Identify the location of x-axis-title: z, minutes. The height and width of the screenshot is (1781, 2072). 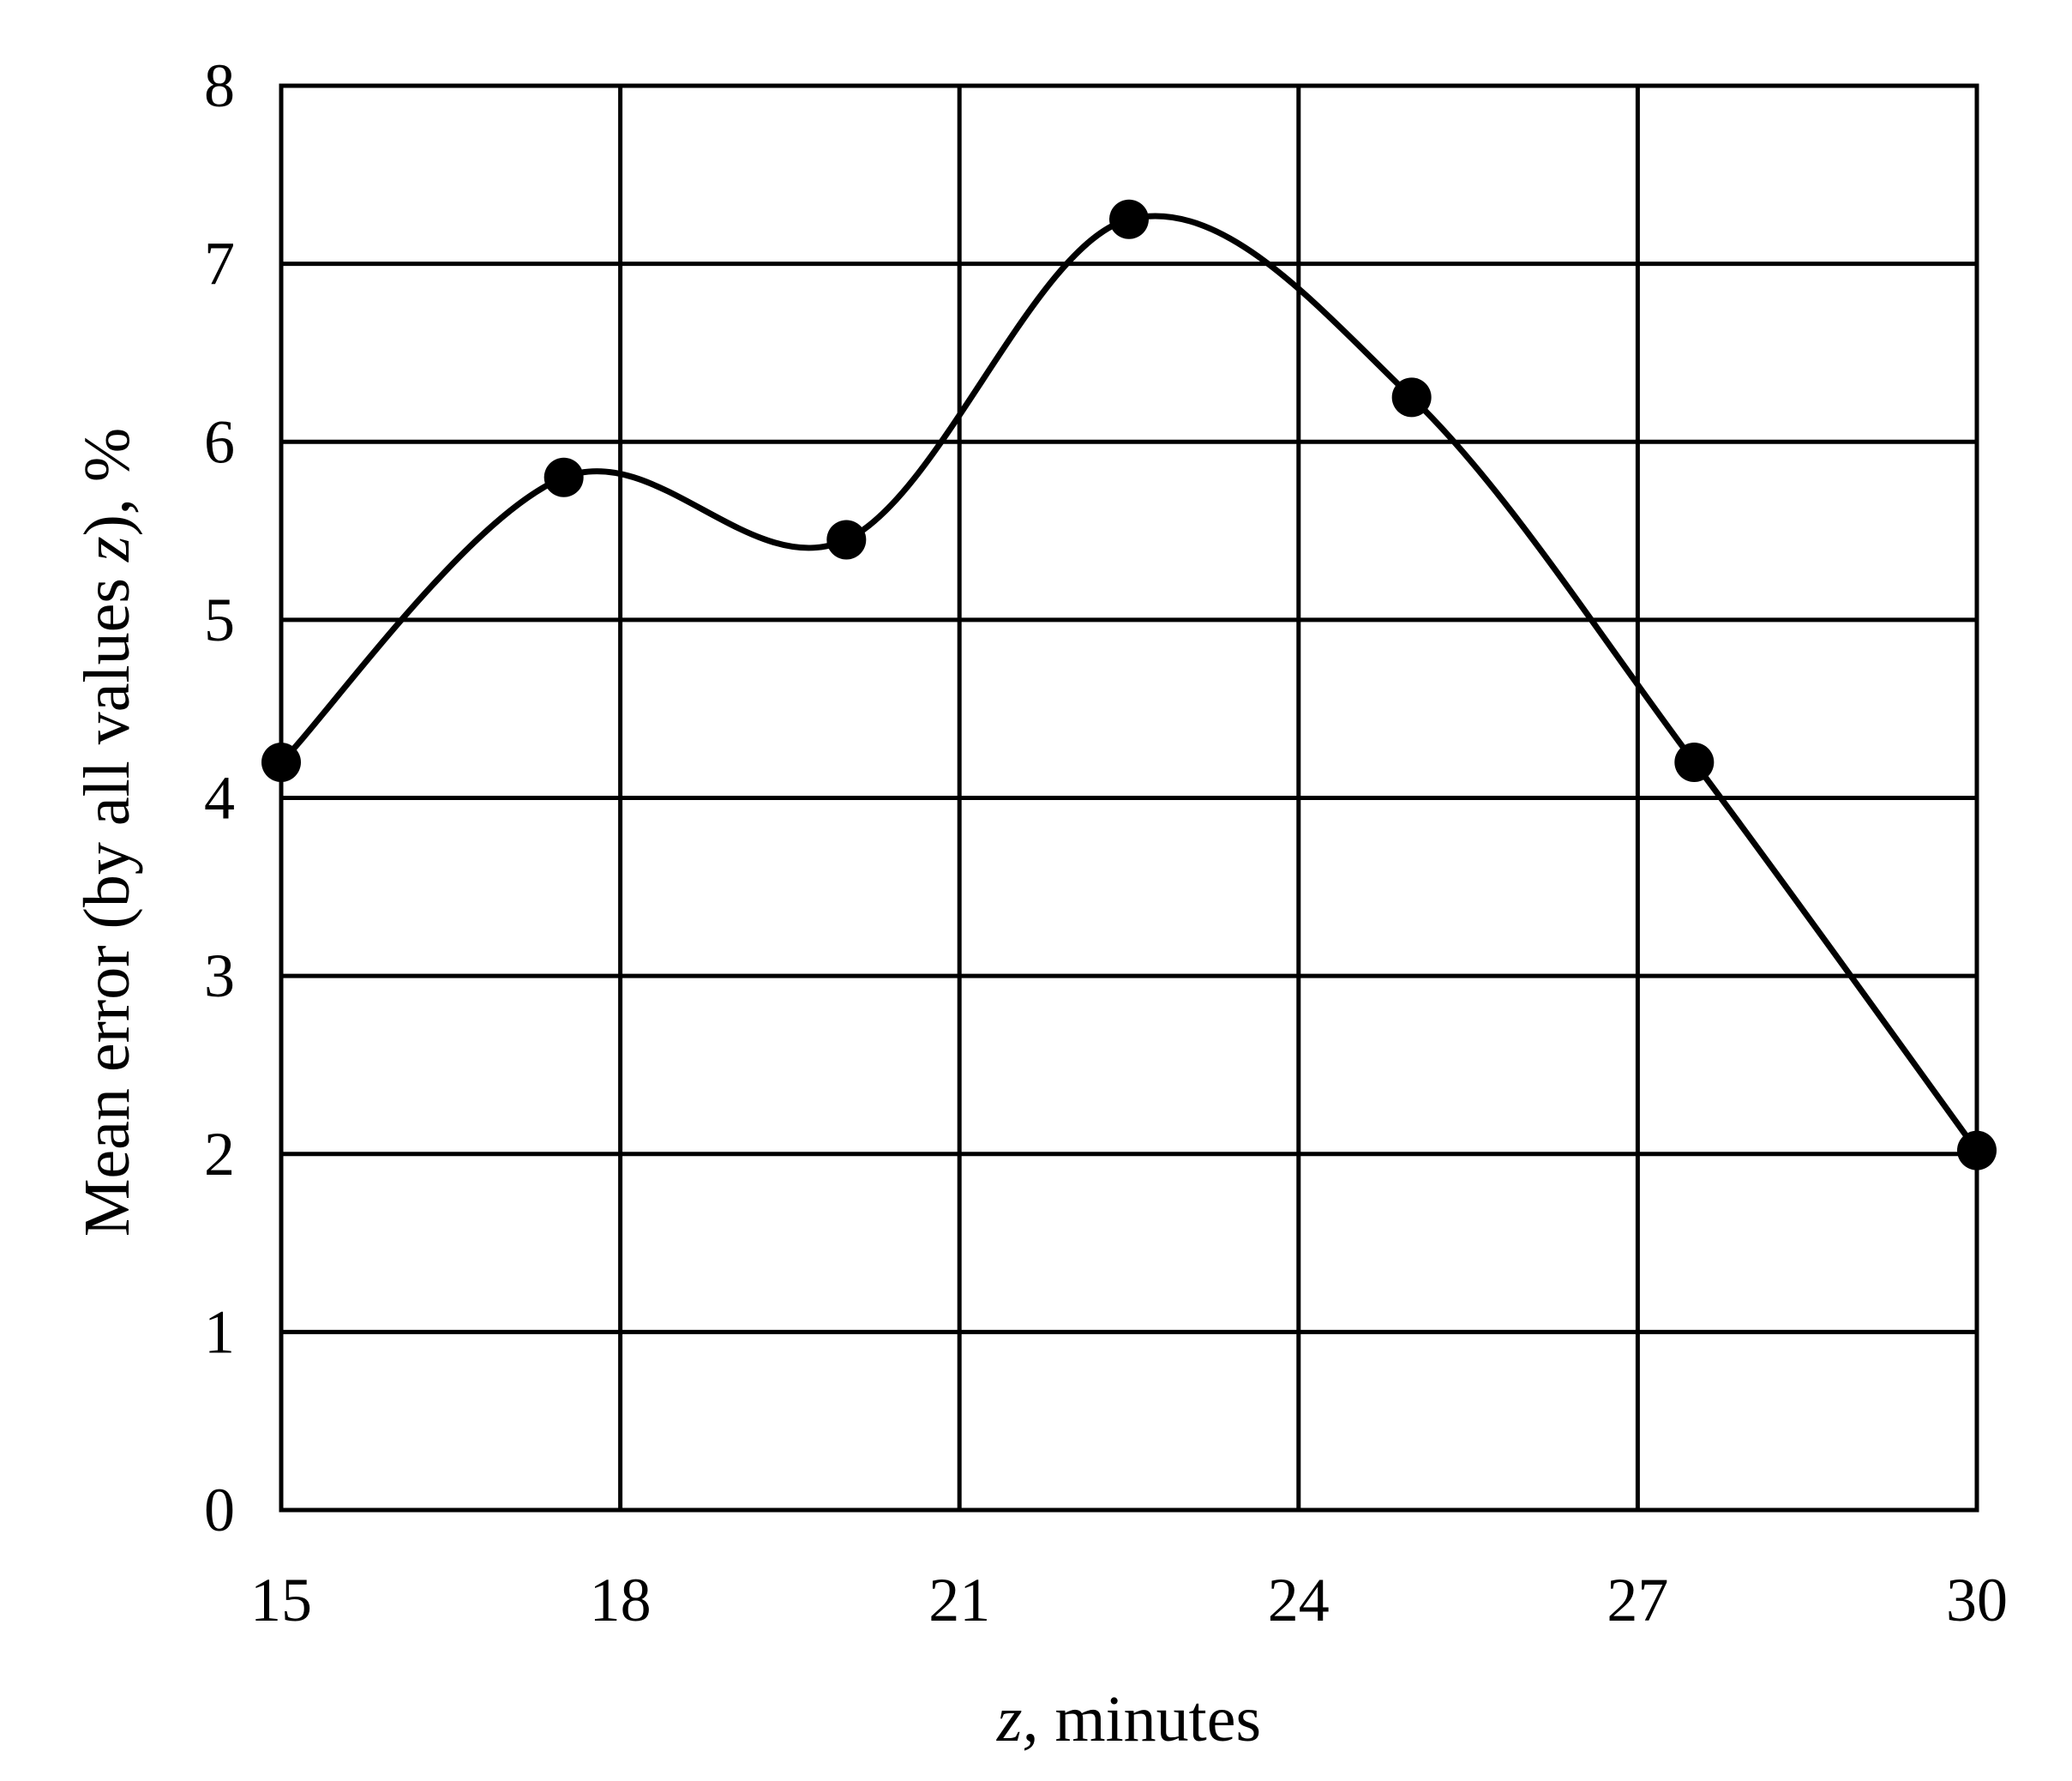
(1128, 1719).